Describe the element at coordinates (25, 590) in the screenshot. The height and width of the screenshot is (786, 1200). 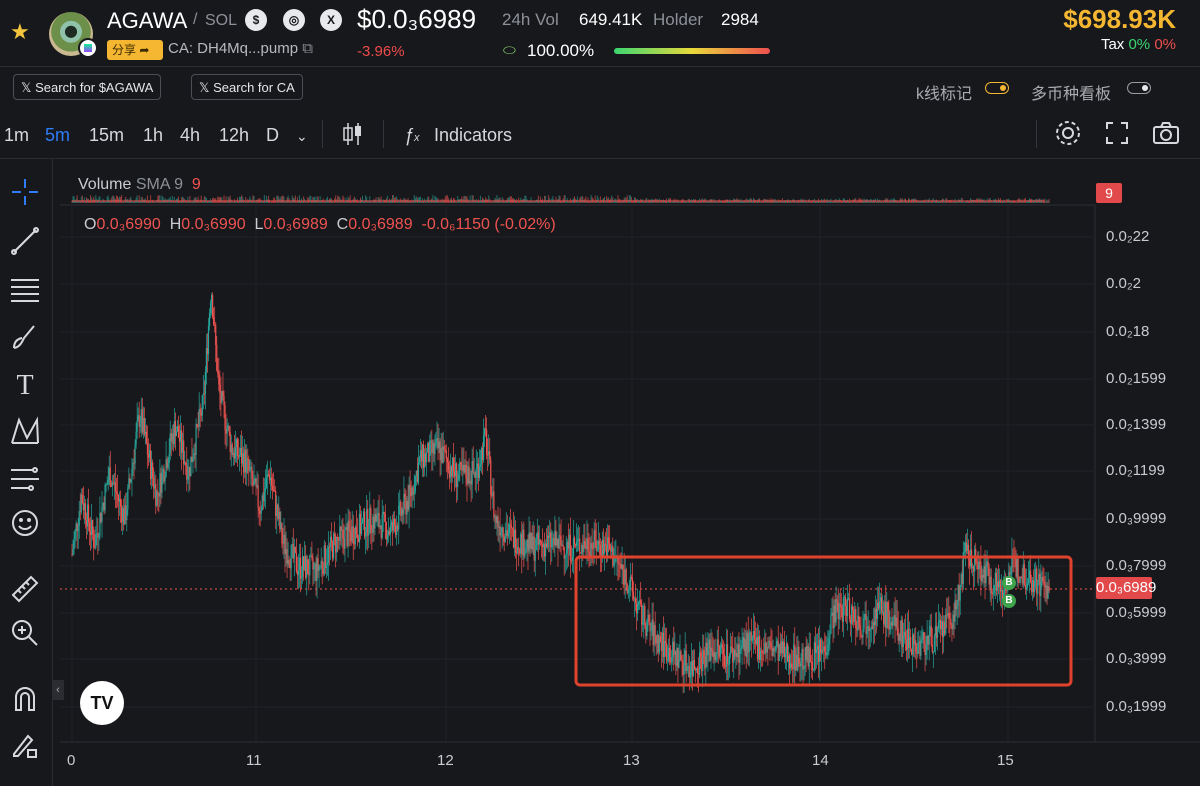
I see `ruler-icon` at that location.